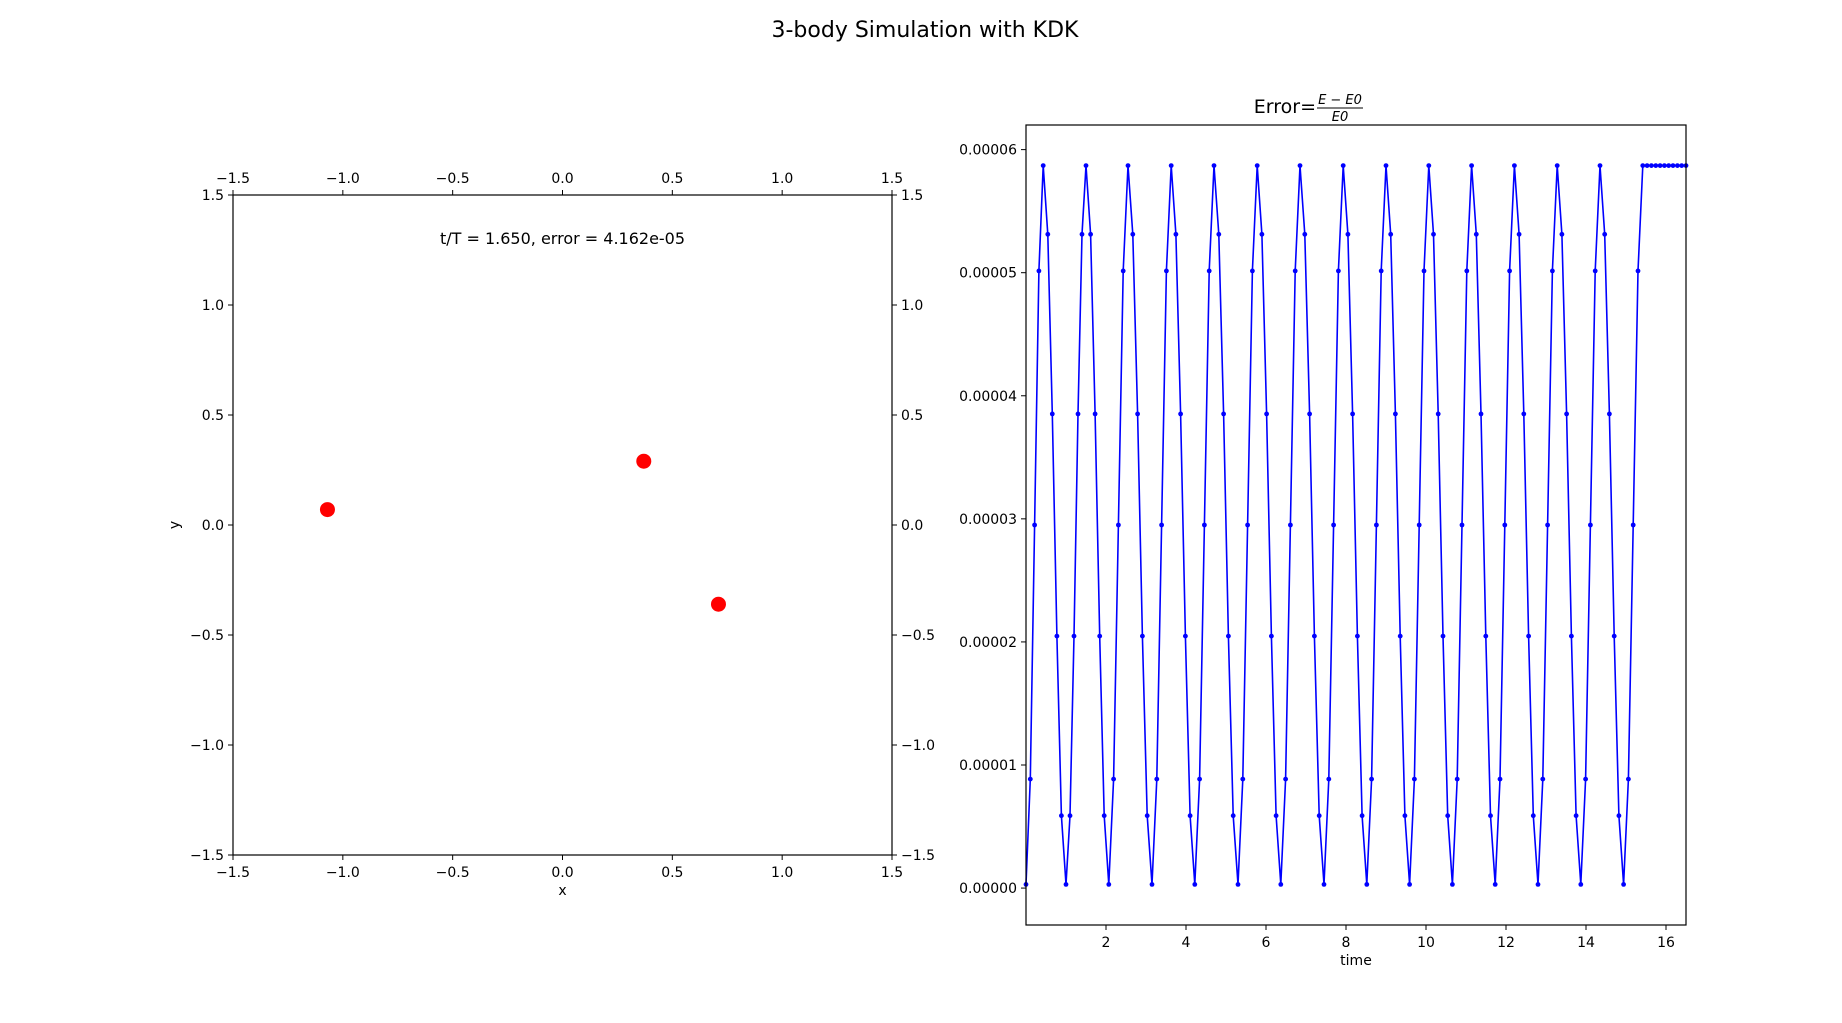  Describe the element at coordinates (562, 179) in the screenshot. I see `x-tick-label-top: 0.0` at that location.